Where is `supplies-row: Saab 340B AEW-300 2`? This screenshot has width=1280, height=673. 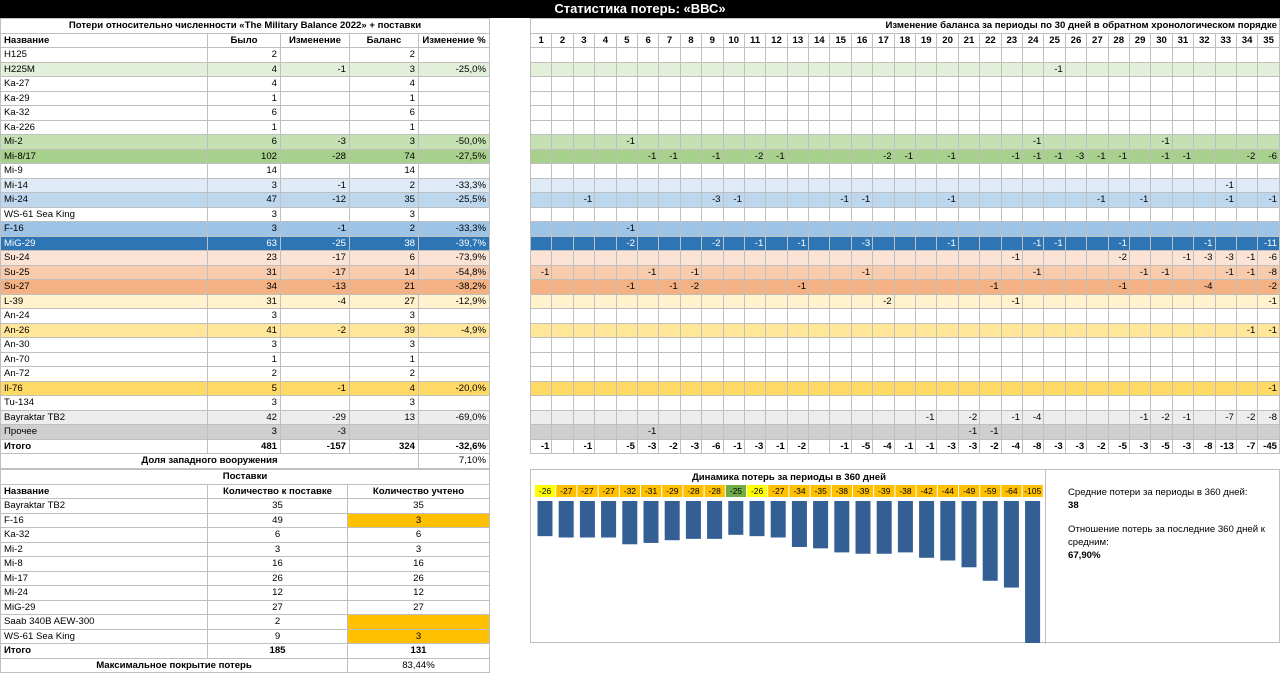
supplies-row: Saab 340B AEW-300 2 is located at coordinates (245, 622).